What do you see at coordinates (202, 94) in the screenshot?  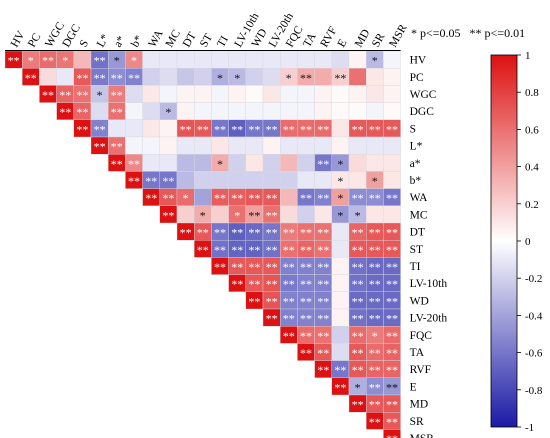 I see `cell-WGC-ST` at bounding box center [202, 94].